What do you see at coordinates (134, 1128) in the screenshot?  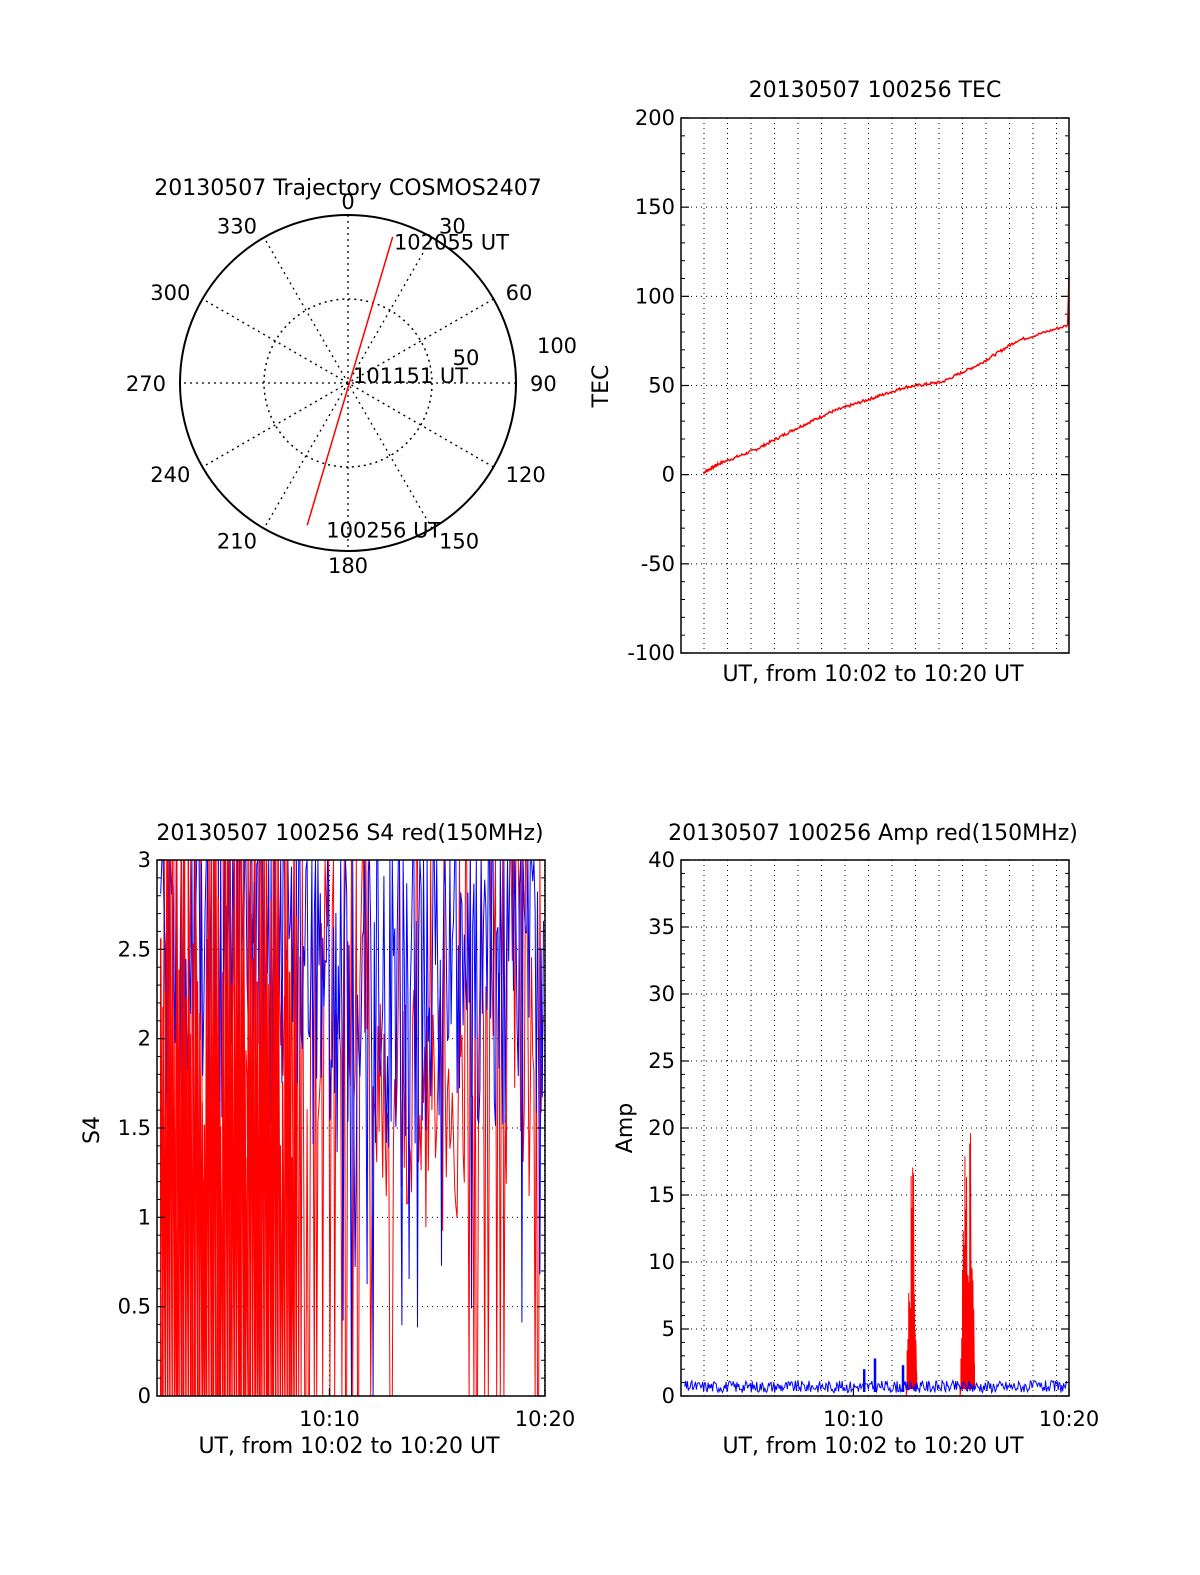 I see `s4-ytick-label: 1.5` at bounding box center [134, 1128].